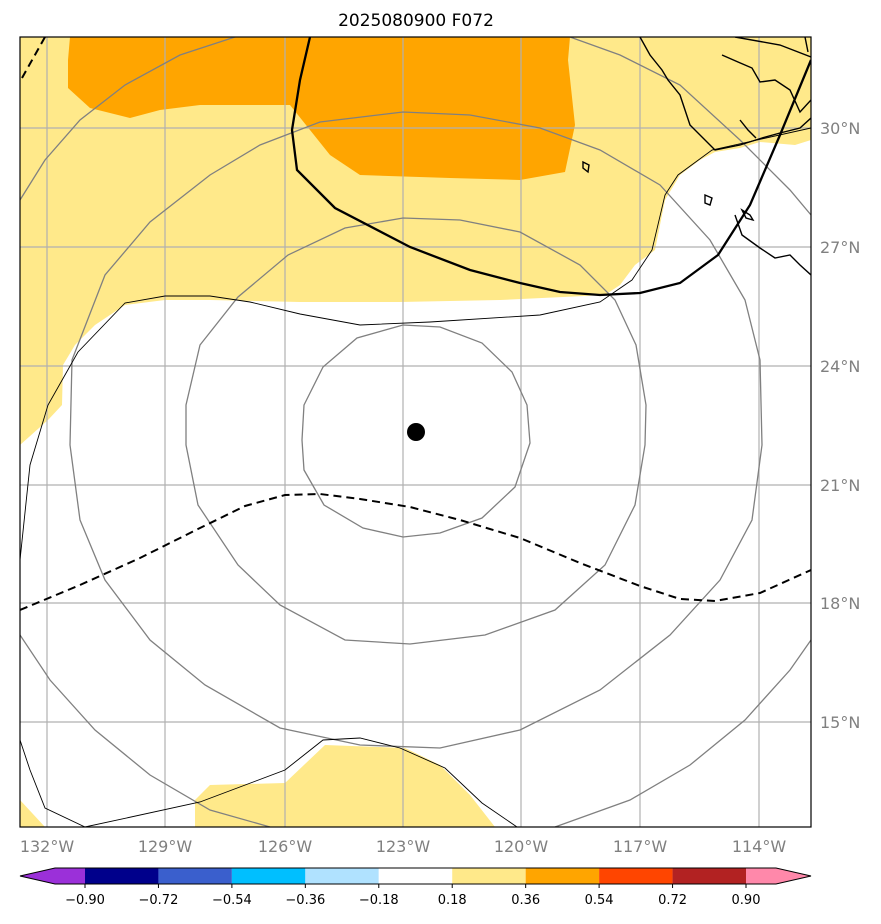  Describe the element at coordinates (32, 813) in the screenshot. I see `anomaly-fill-light-sw` at that location.